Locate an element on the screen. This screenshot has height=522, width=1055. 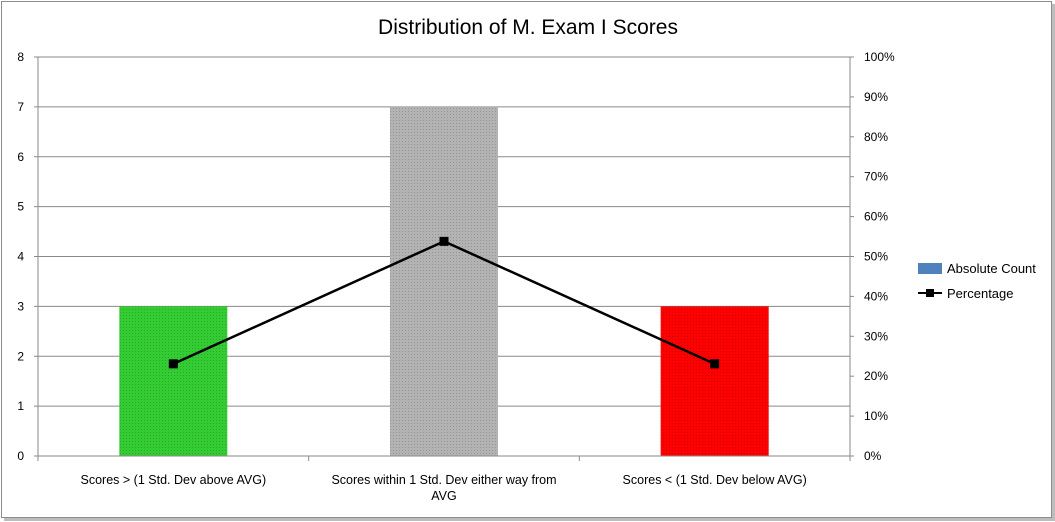
legend-swatch-absolute-count is located at coordinates (930, 268).